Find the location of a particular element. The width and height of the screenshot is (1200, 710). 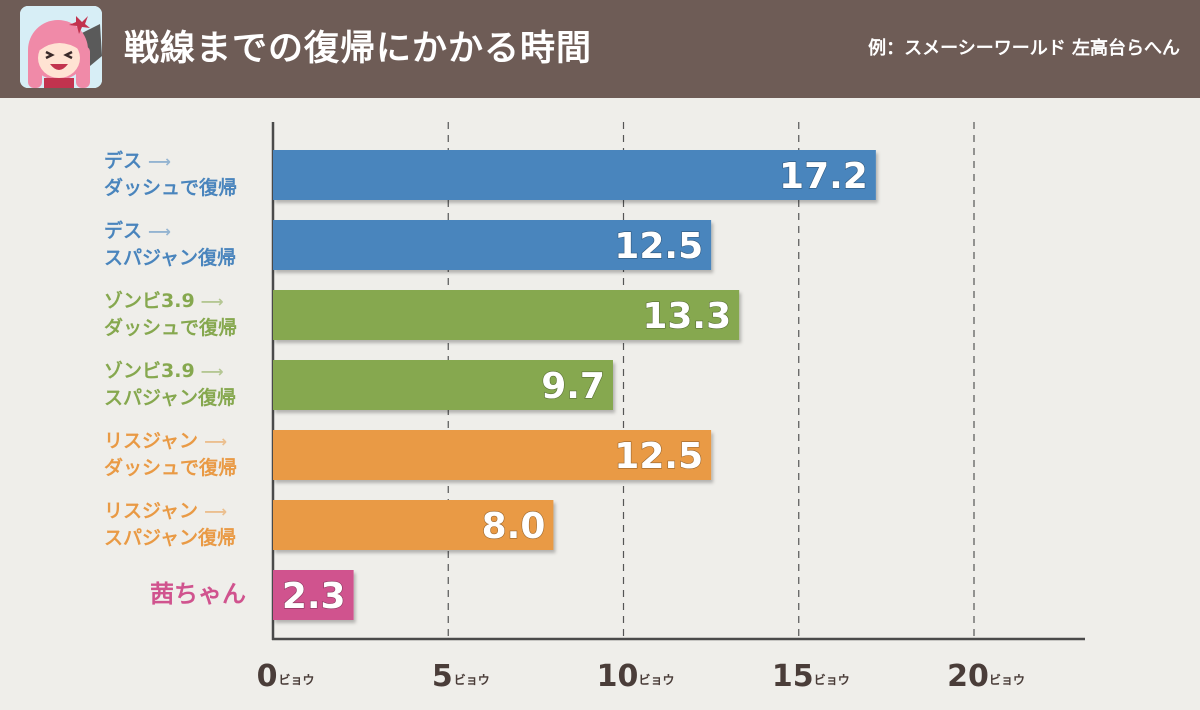

category-label: ゾンビ3.9 ⟶ ダッシュで復帰 is located at coordinates (170, 314).